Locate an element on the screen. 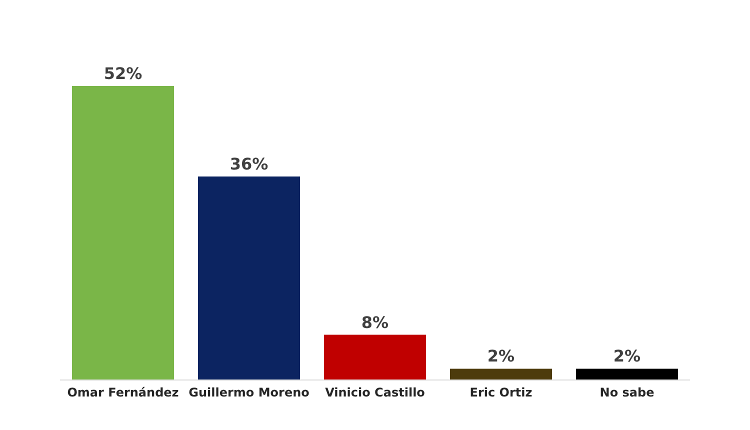 The image size is (750, 430). x-tick-label: Vinicio Castillo is located at coordinates (375, 393).